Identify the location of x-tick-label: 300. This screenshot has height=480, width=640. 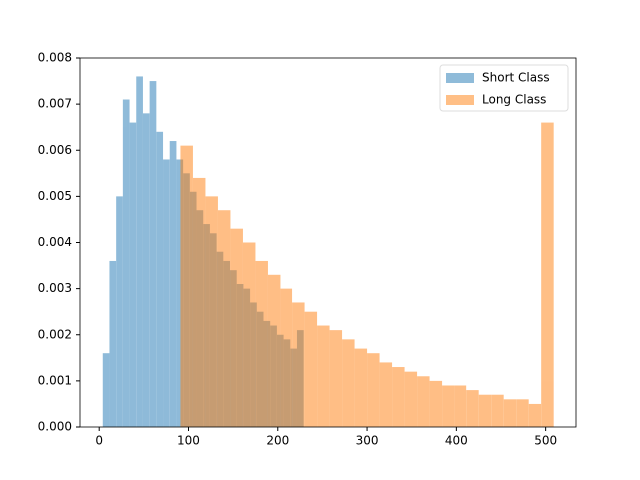
(367, 441).